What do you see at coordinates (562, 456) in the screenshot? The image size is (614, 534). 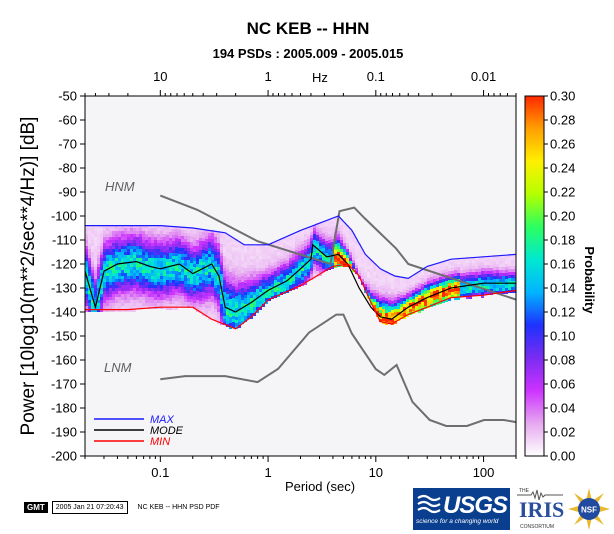 I see `colorbar-tick-label: 0.00` at bounding box center [562, 456].